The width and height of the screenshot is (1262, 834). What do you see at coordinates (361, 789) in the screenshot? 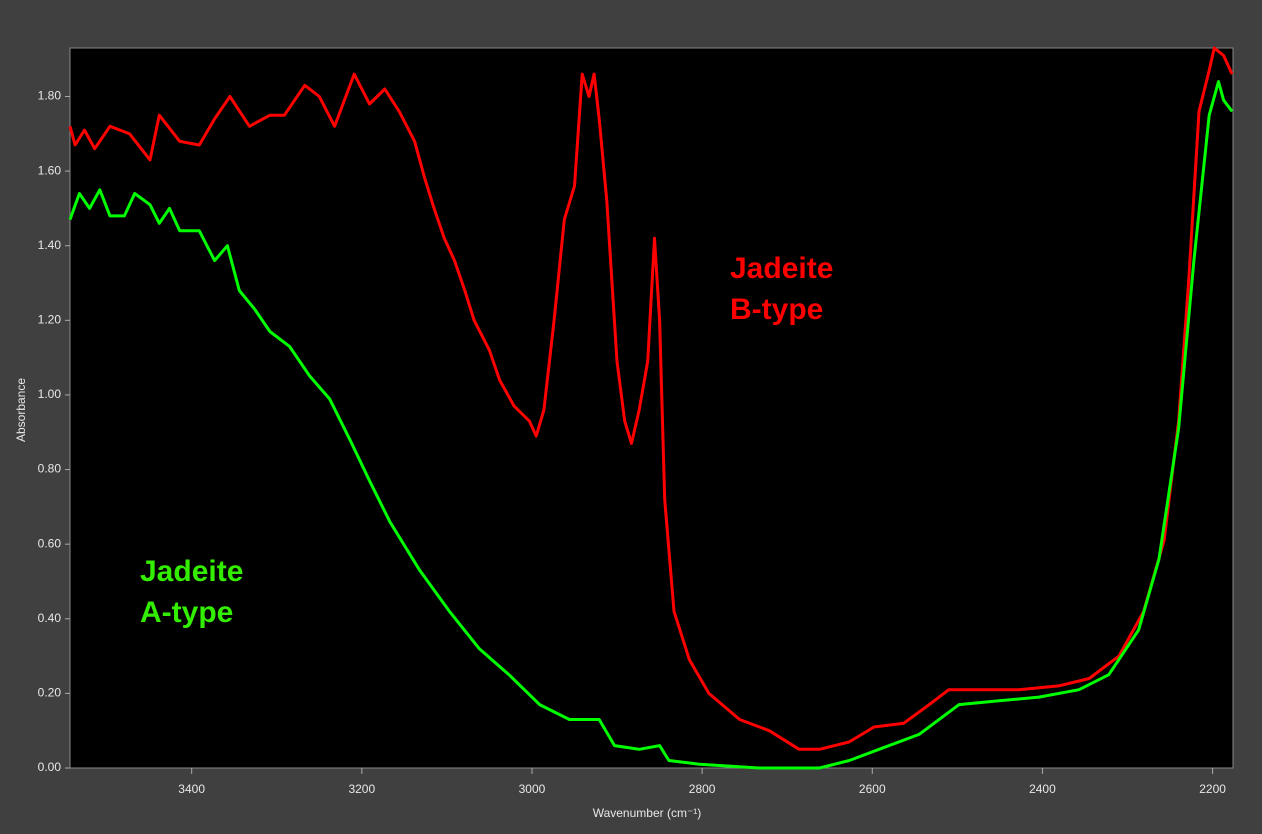
I see `x-tick-label: 3200` at bounding box center [361, 789].